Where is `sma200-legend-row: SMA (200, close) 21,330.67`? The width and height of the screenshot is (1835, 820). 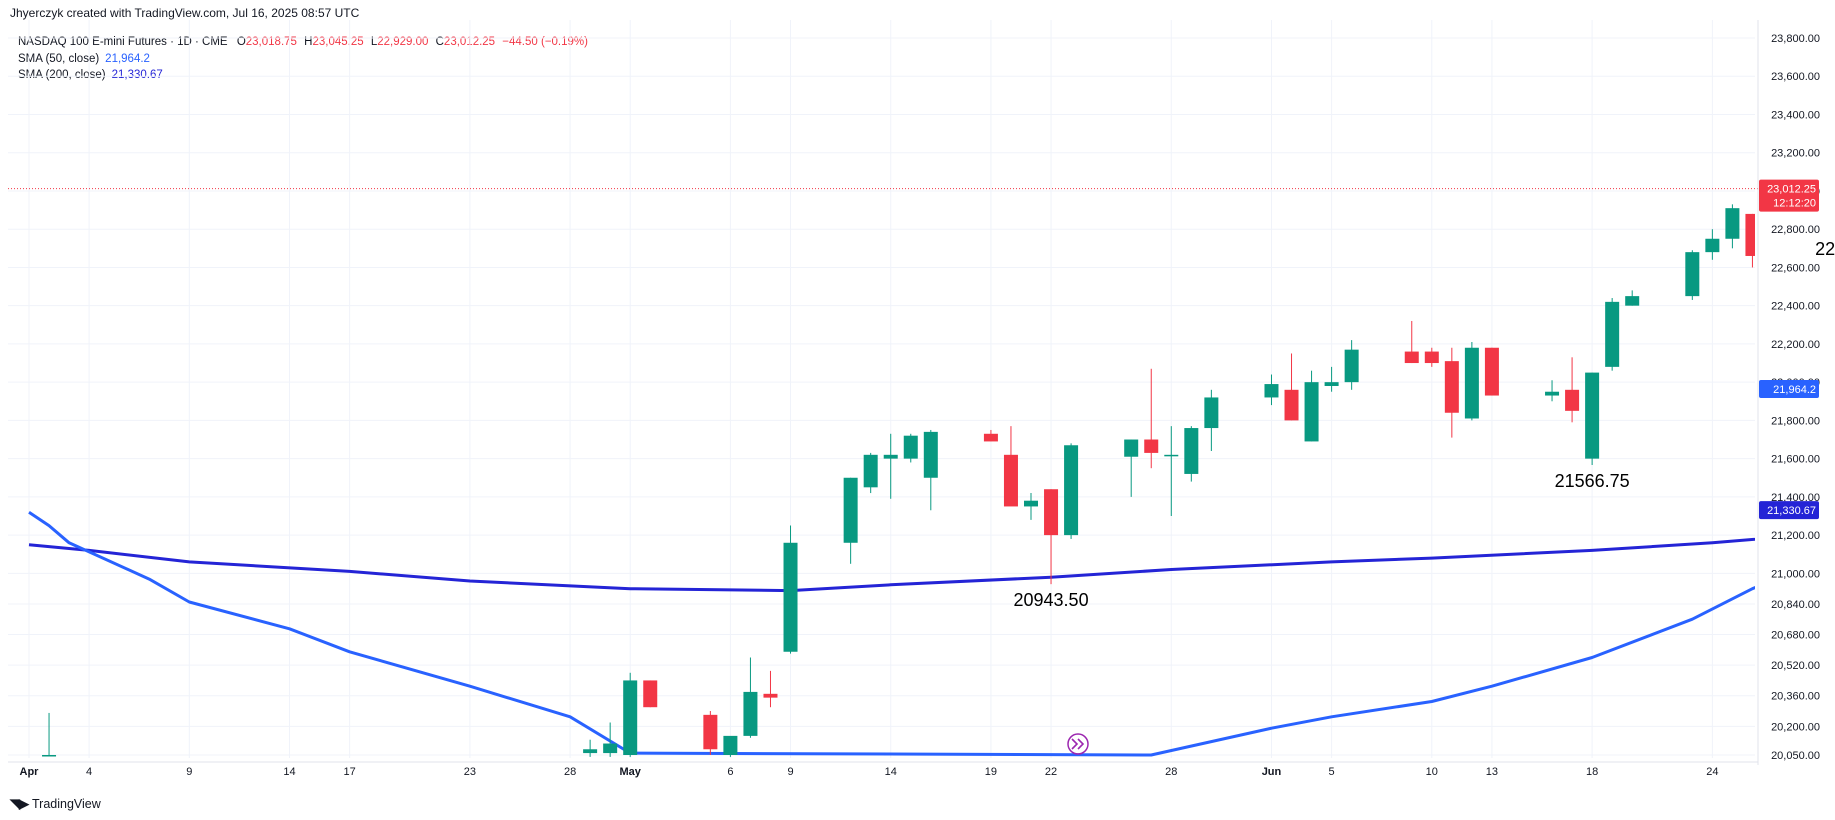
sma200-legend-row: SMA (200, close) 21,330.67 is located at coordinates (303, 75).